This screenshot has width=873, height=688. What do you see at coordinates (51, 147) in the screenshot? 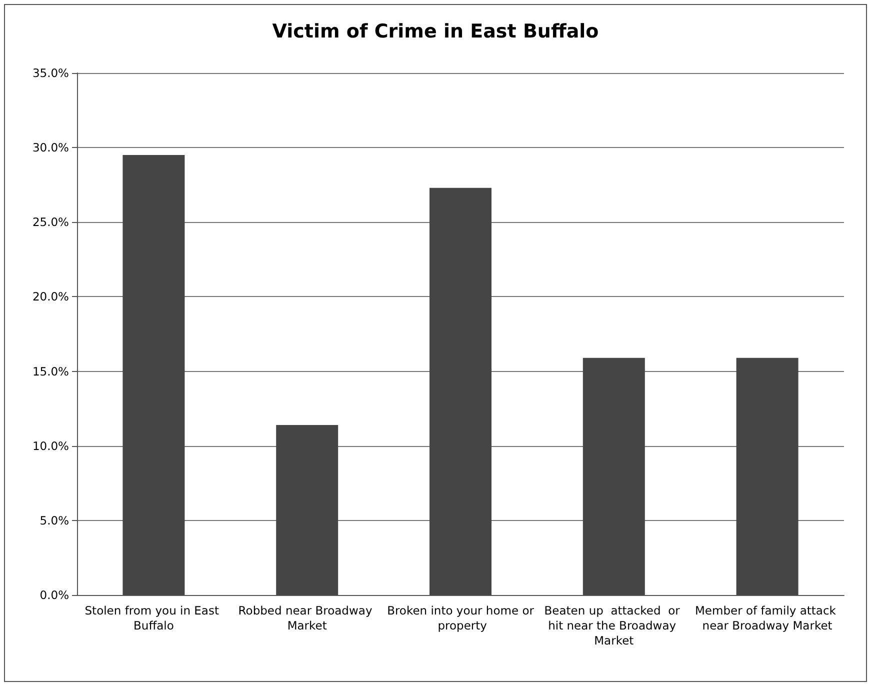
I see `y-tick-label: 30.0%` at bounding box center [51, 147].